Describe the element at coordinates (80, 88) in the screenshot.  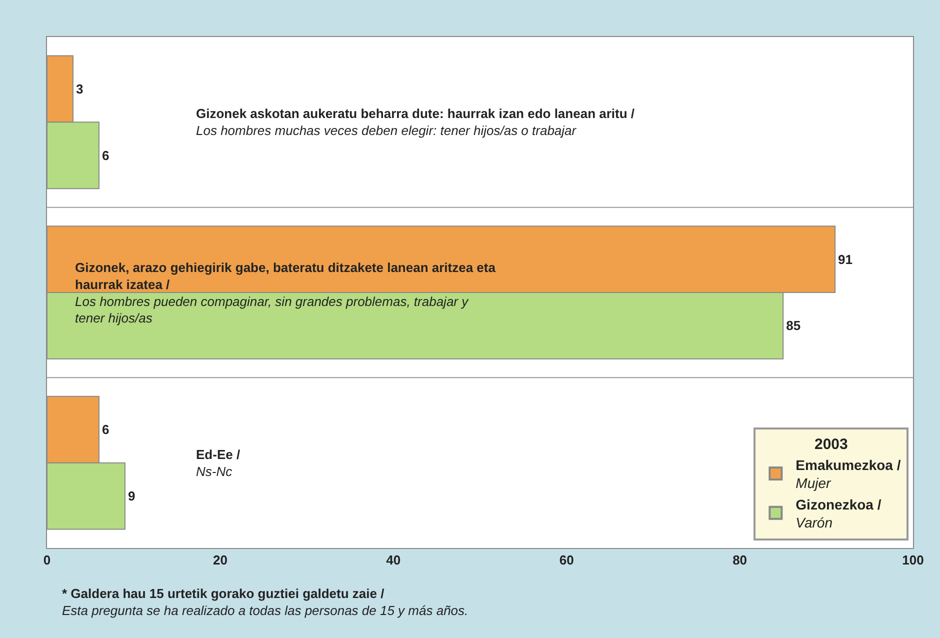
I see `data-label: 3` at that location.